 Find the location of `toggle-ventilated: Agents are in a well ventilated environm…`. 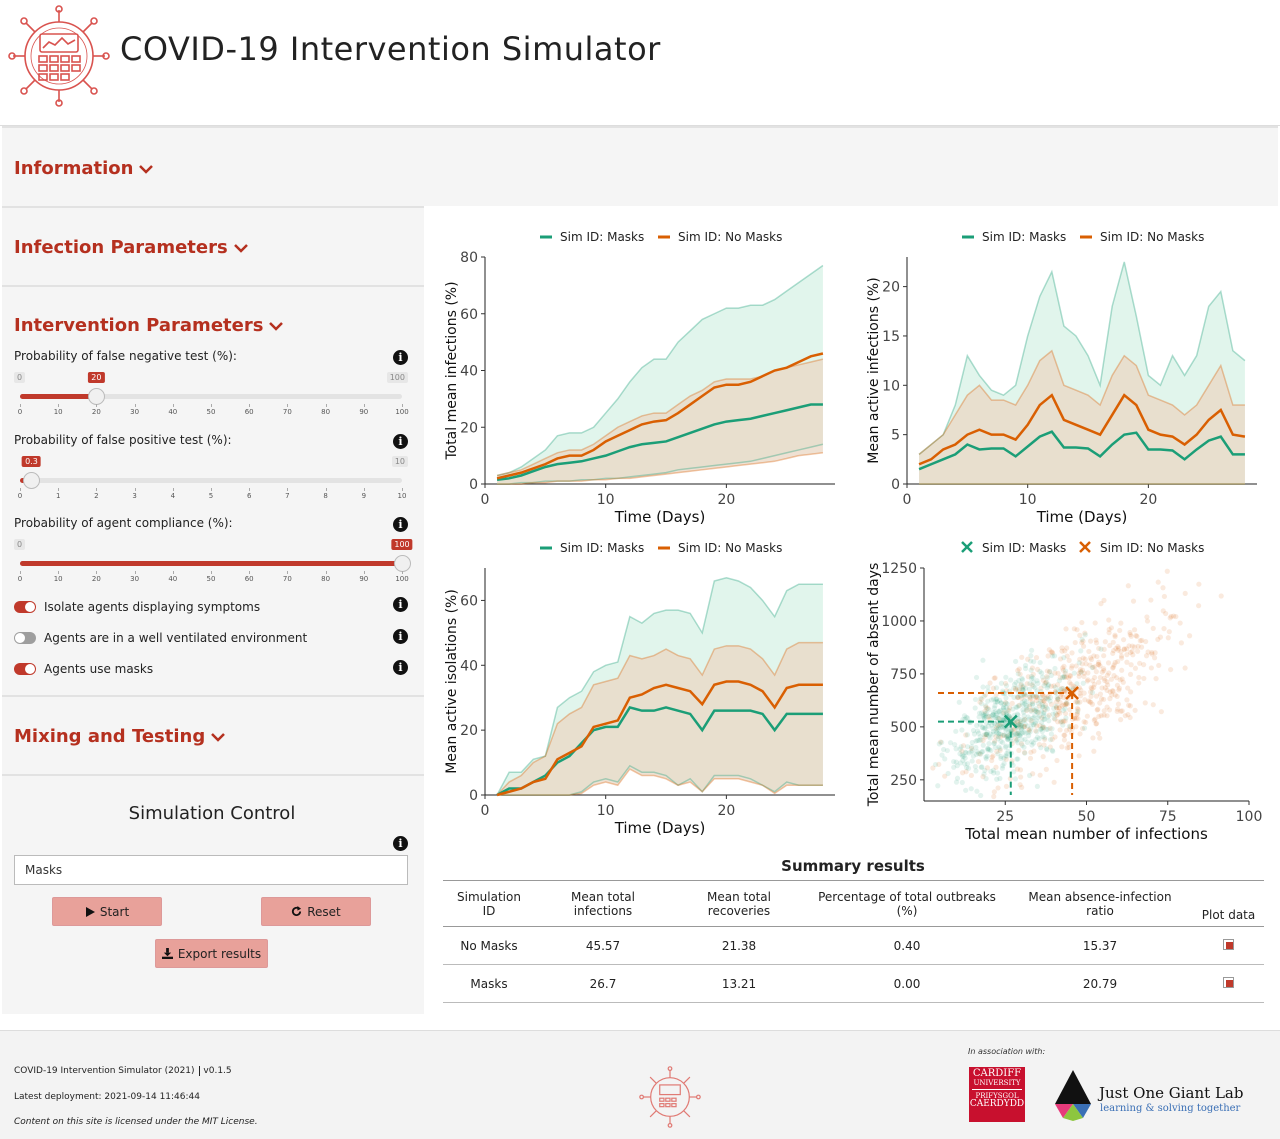

toggle-ventilated: Agents are in a well ventilated environm… is located at coordinates (160, 638).